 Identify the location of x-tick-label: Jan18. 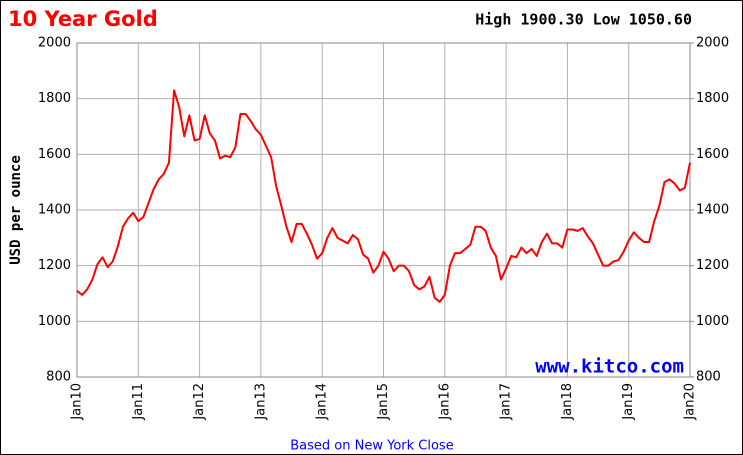
(567, 402).